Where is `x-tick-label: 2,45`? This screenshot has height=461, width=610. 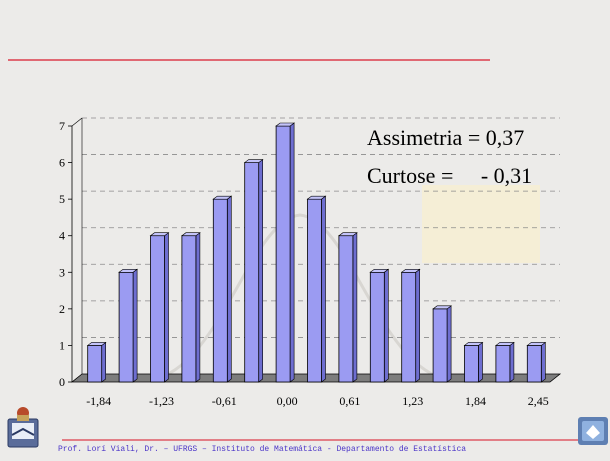
x-tick-label: 2,45 is located at coordinates (538, 401).